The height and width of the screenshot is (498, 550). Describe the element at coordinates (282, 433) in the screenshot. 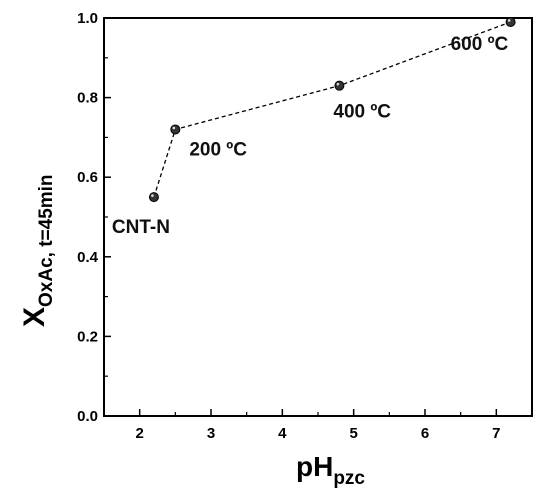

I see `x-tick-label: 4` at that location.